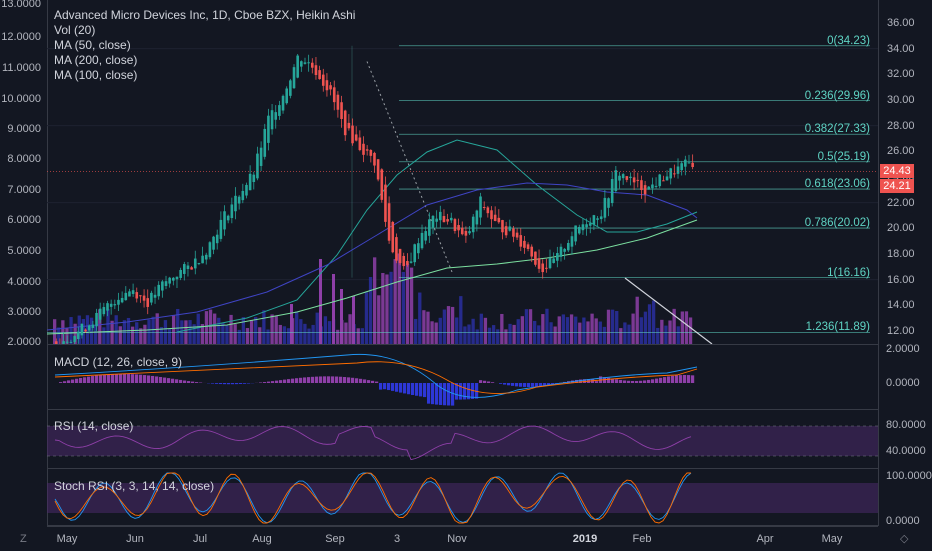  What do you see at coordinates (204, 45) in the screenshot?
I see `legend-ma50: MA (50, close)` at bounding box center [204, 45].